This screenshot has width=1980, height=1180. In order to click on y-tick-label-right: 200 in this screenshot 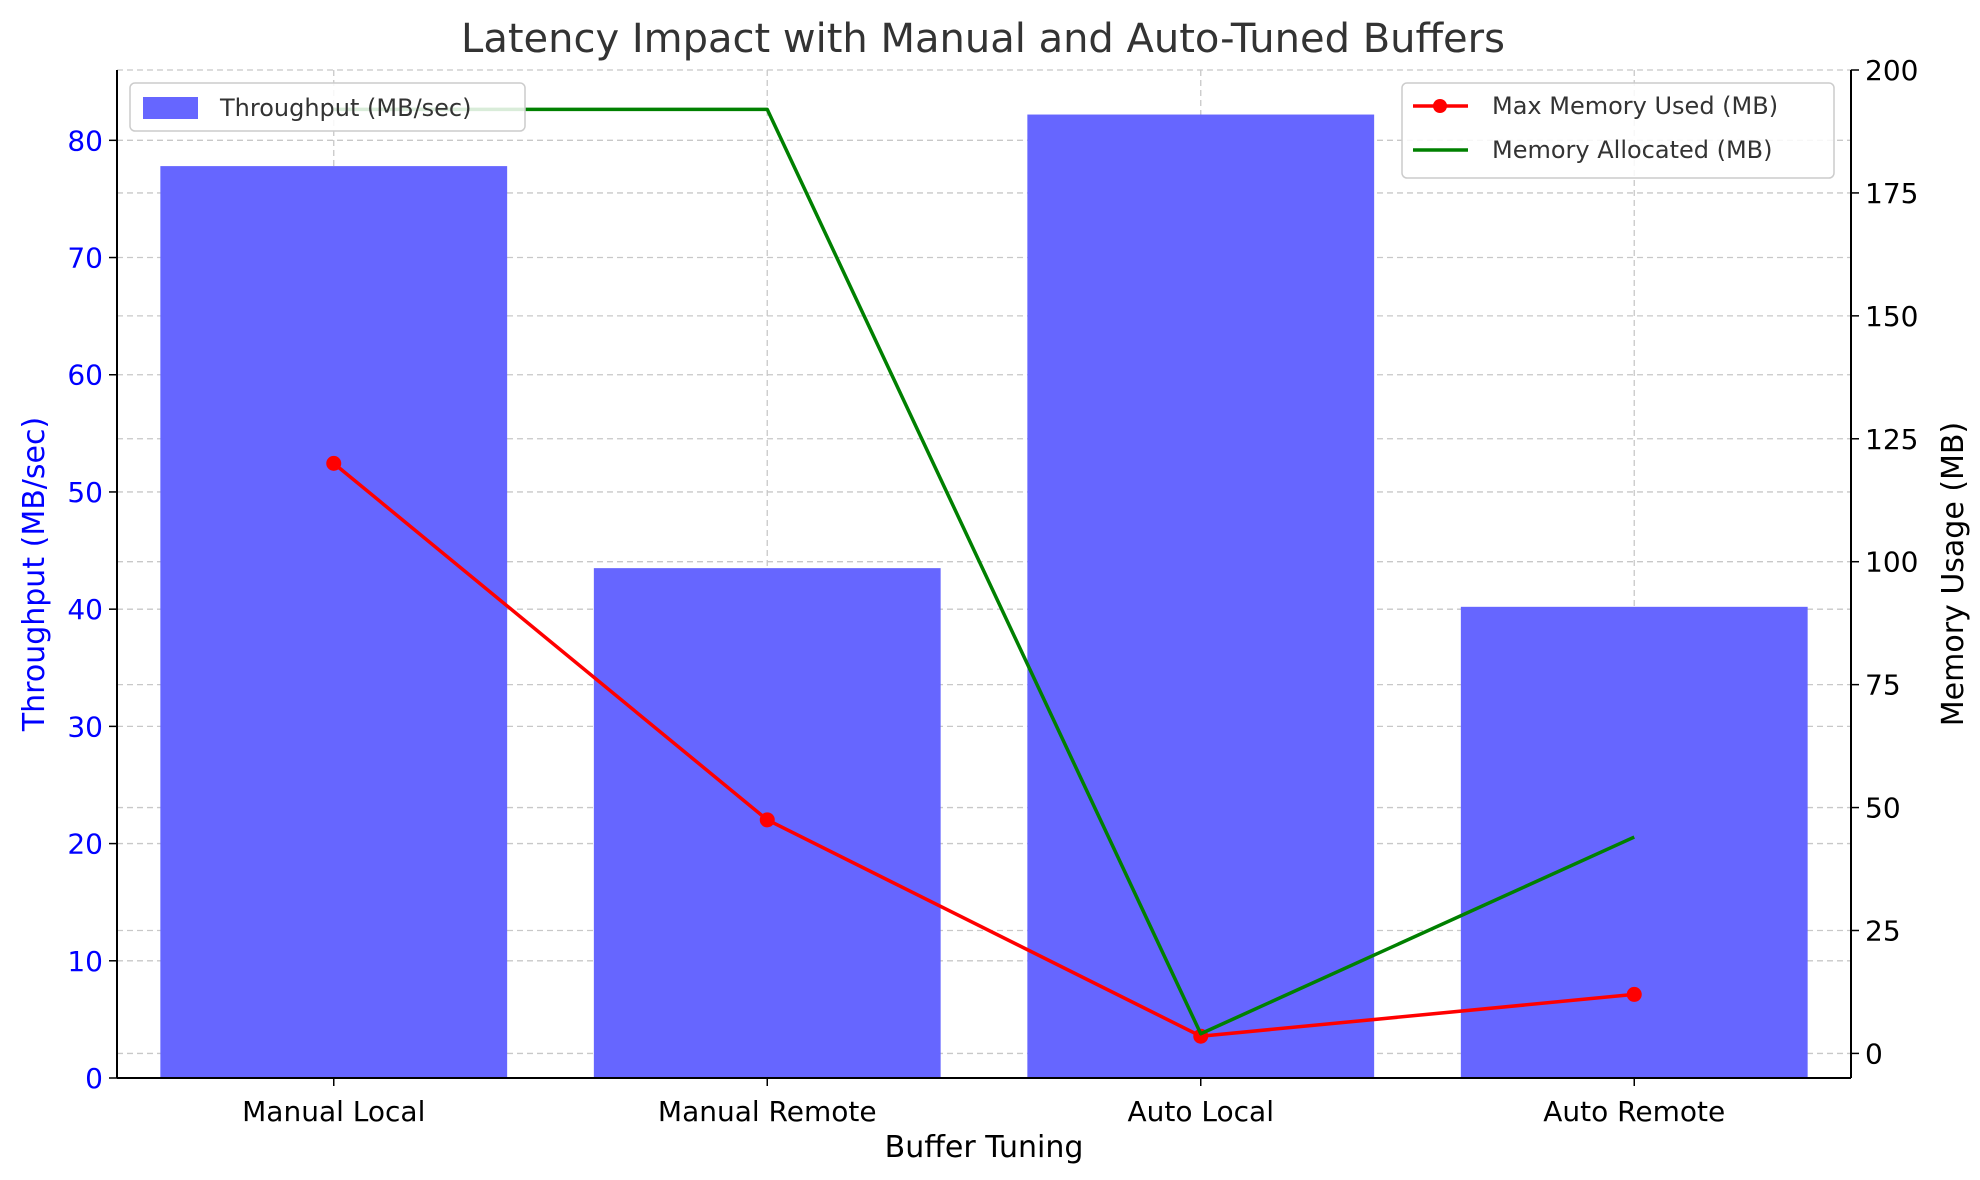, I will do `click(1891, 70)`.